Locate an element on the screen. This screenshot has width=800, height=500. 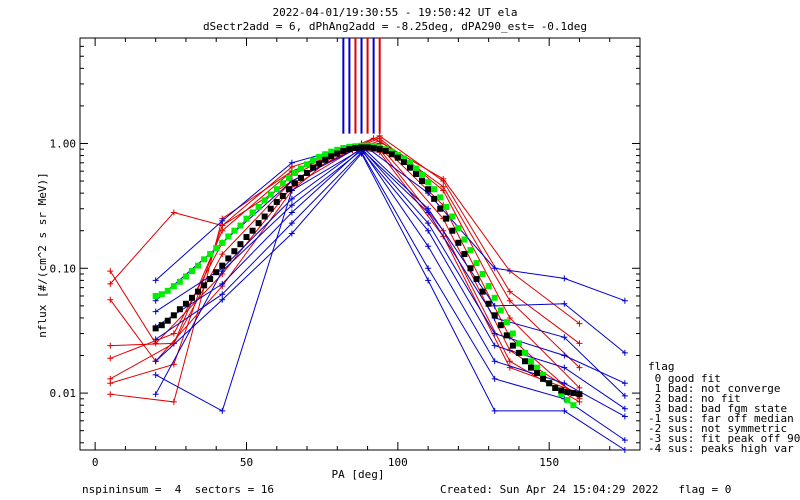
peak-markers is located at coordinates (361, 86).